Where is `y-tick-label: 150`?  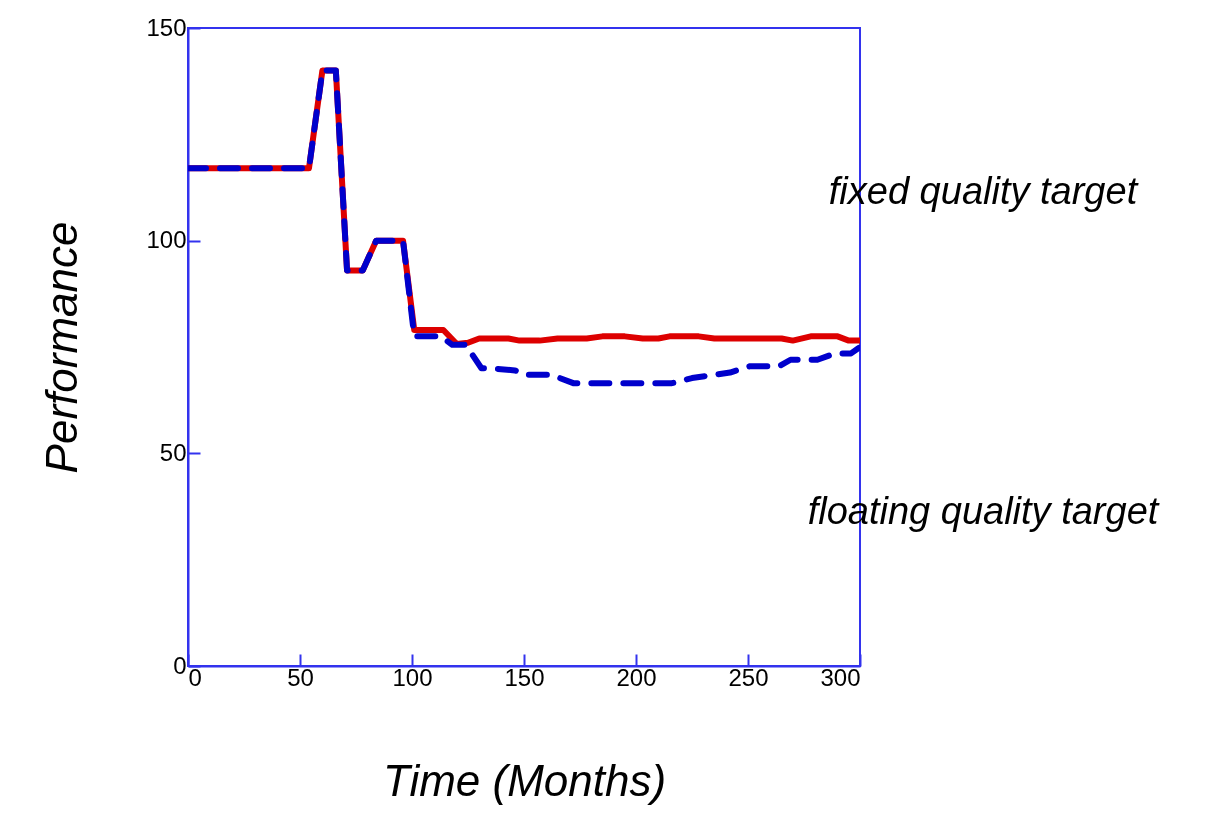 y-tick-label: 150 is located at coordinates (166, 27).